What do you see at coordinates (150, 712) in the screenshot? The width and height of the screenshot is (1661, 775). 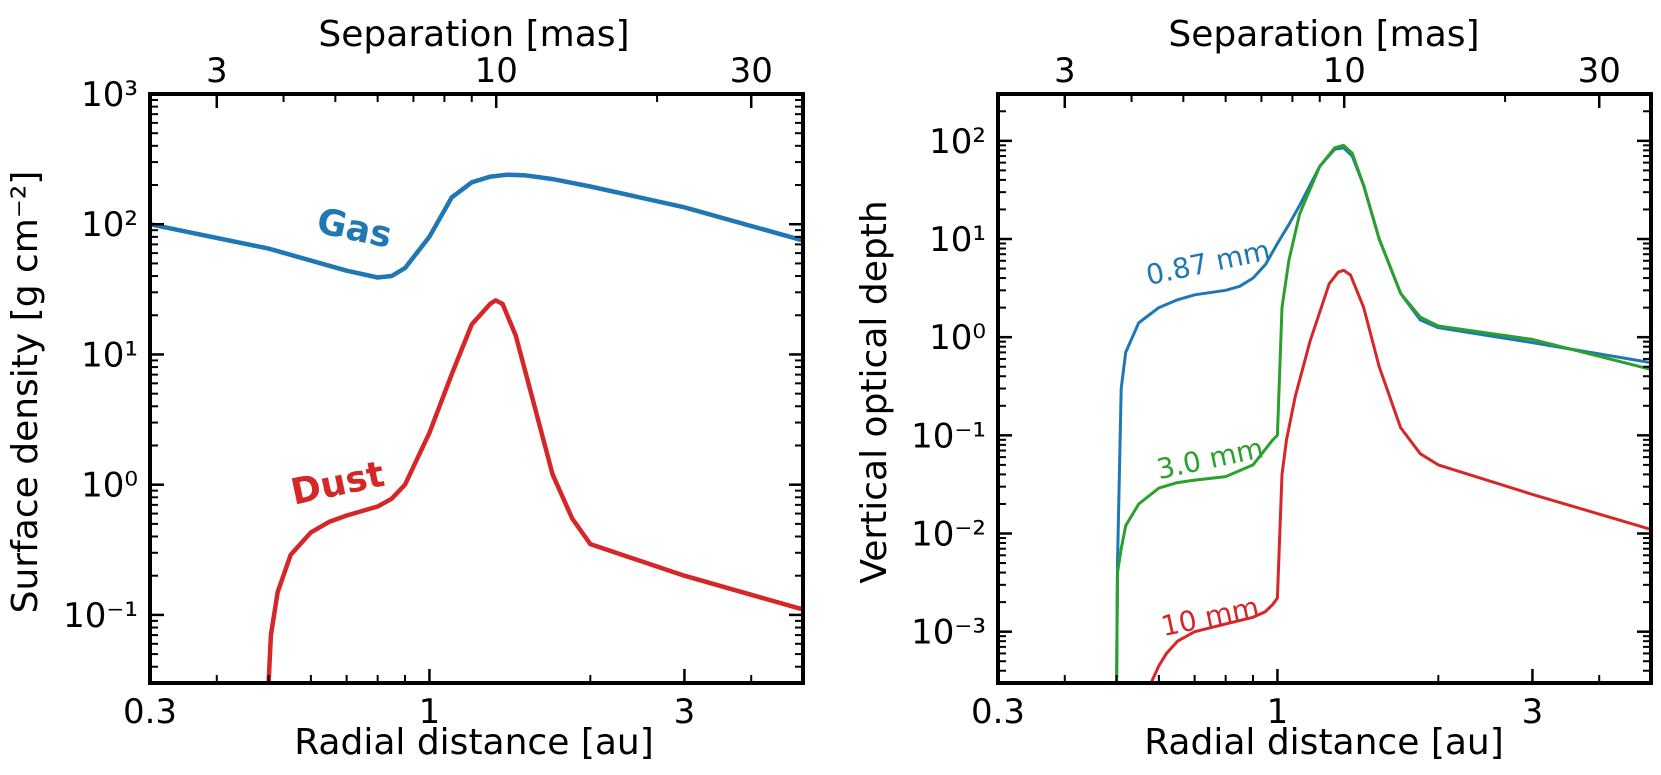 I see `left-x-tick-label: 0.3` at bounding box center [150, 712].